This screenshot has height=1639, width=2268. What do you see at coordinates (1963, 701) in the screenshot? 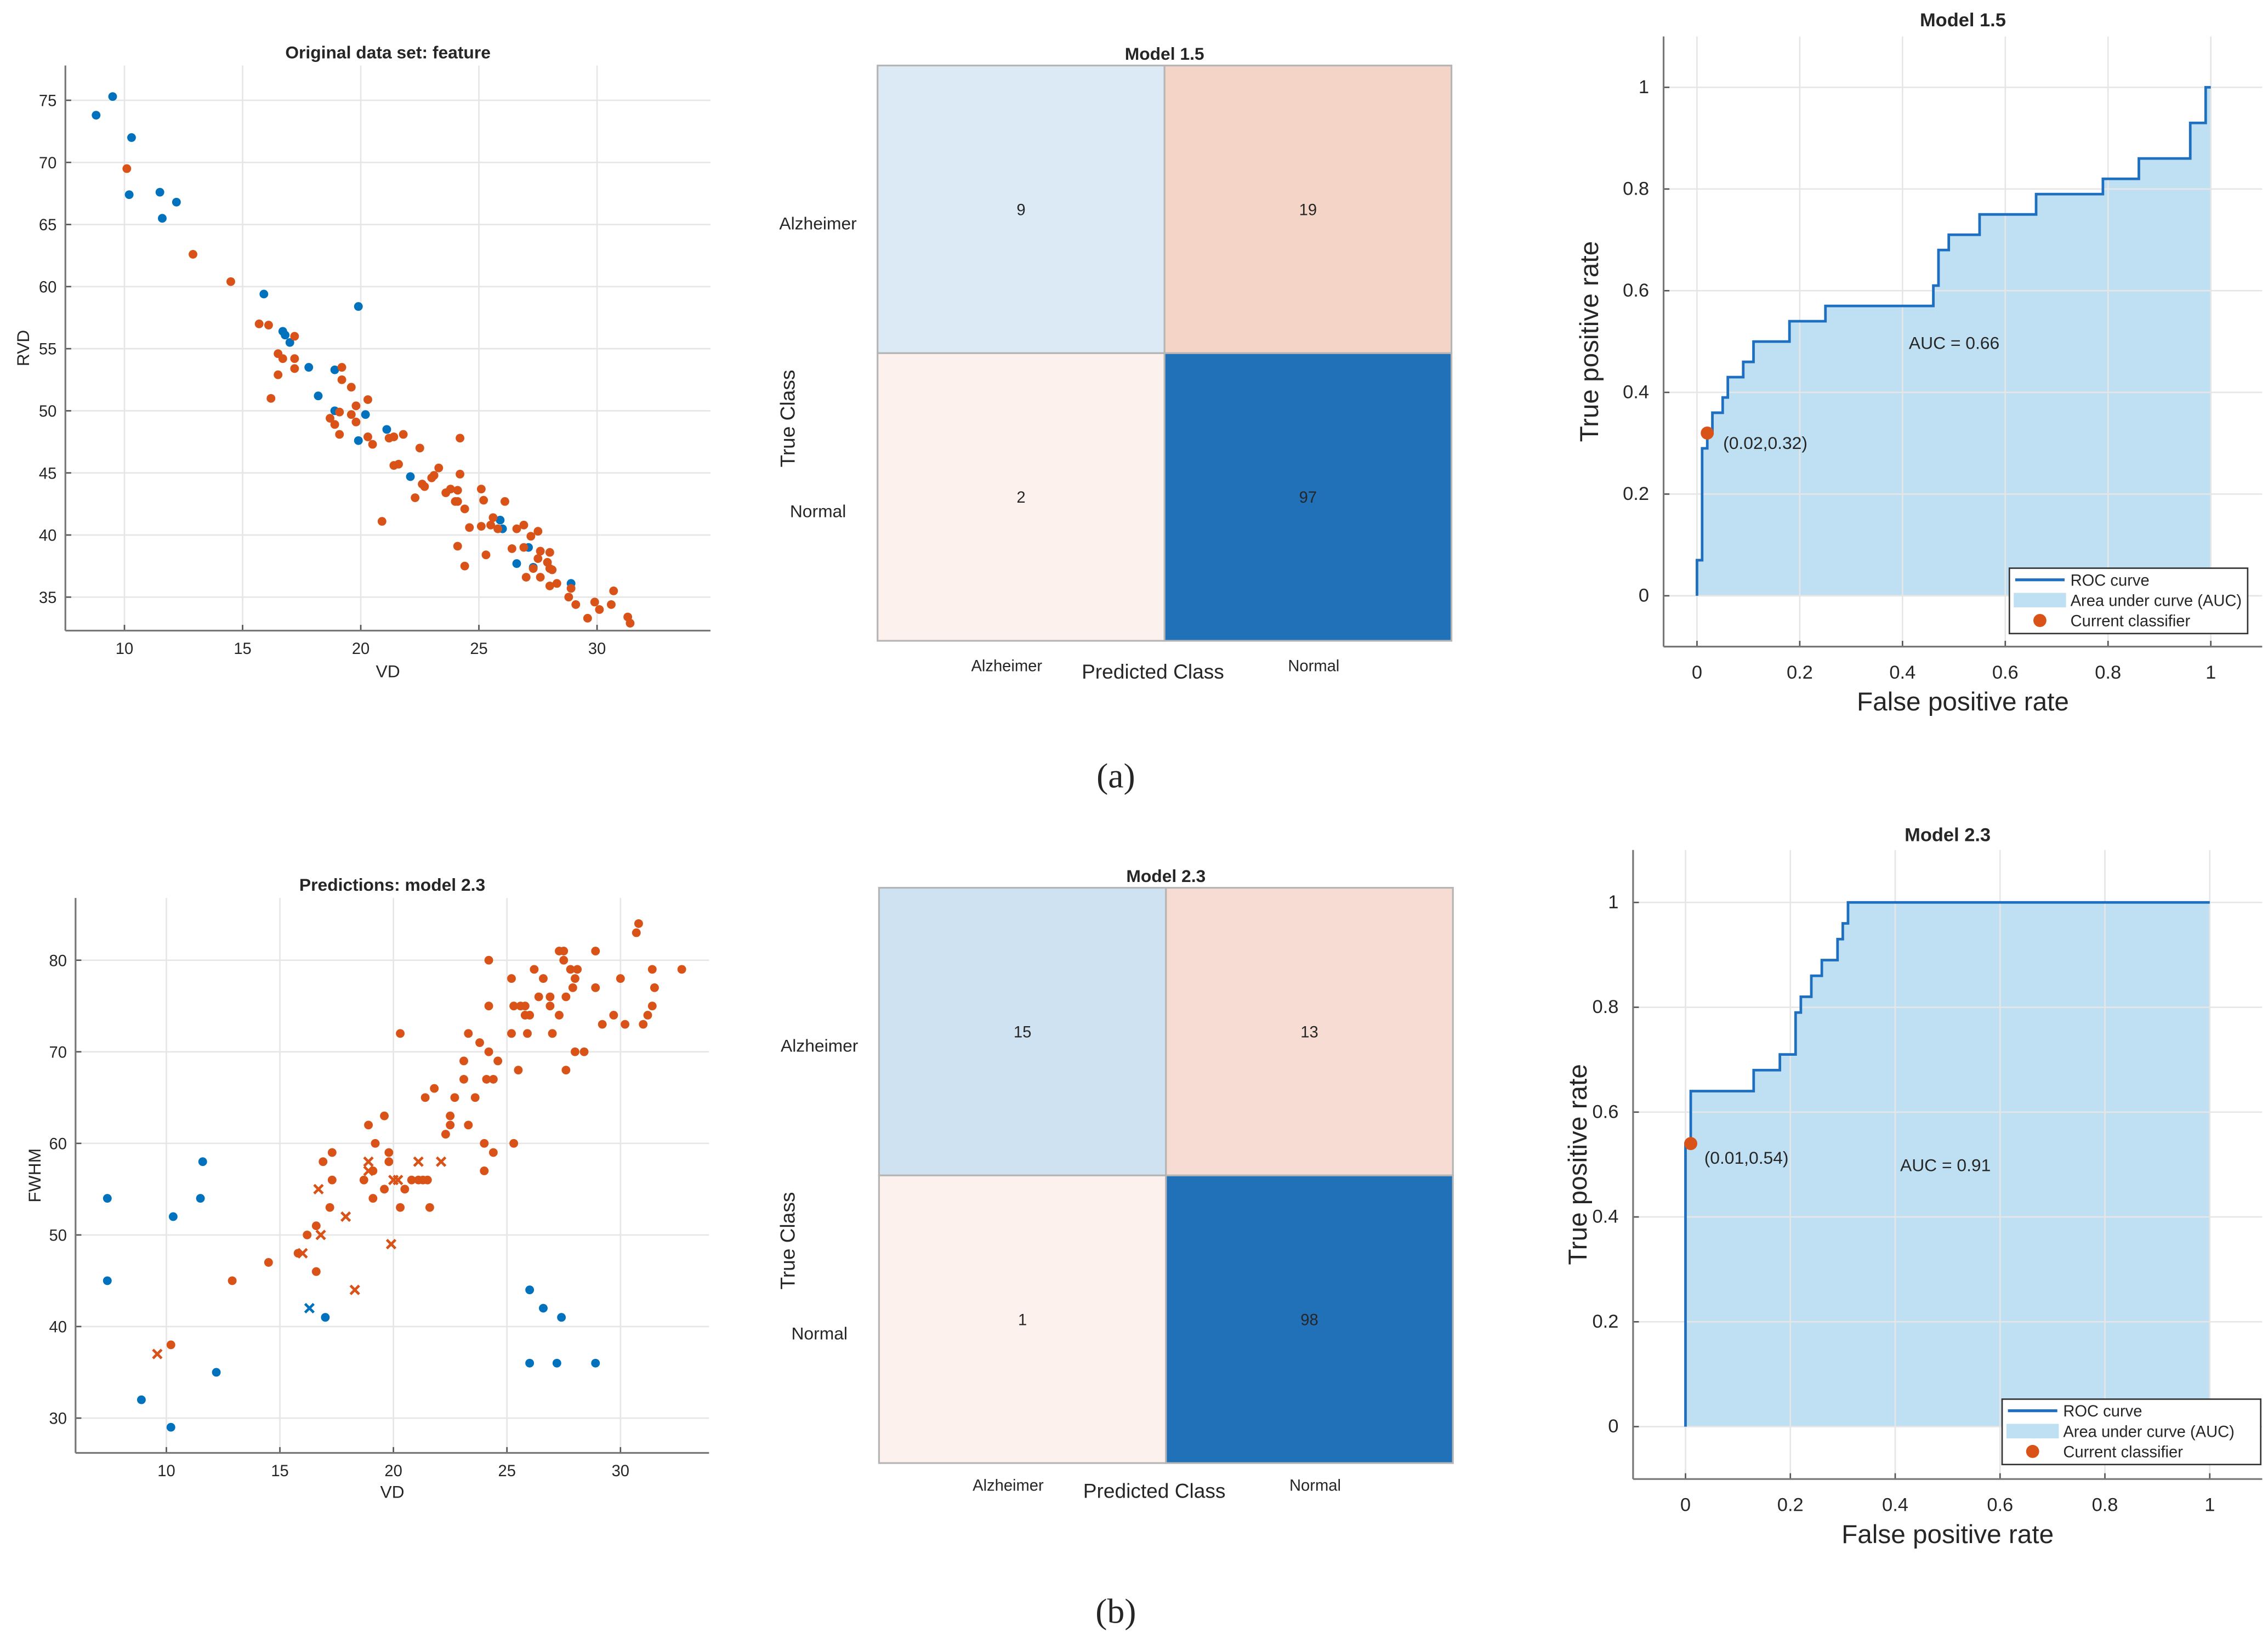
I see `x-axis-label: False positive rate` at bounding box center [1963, 701].